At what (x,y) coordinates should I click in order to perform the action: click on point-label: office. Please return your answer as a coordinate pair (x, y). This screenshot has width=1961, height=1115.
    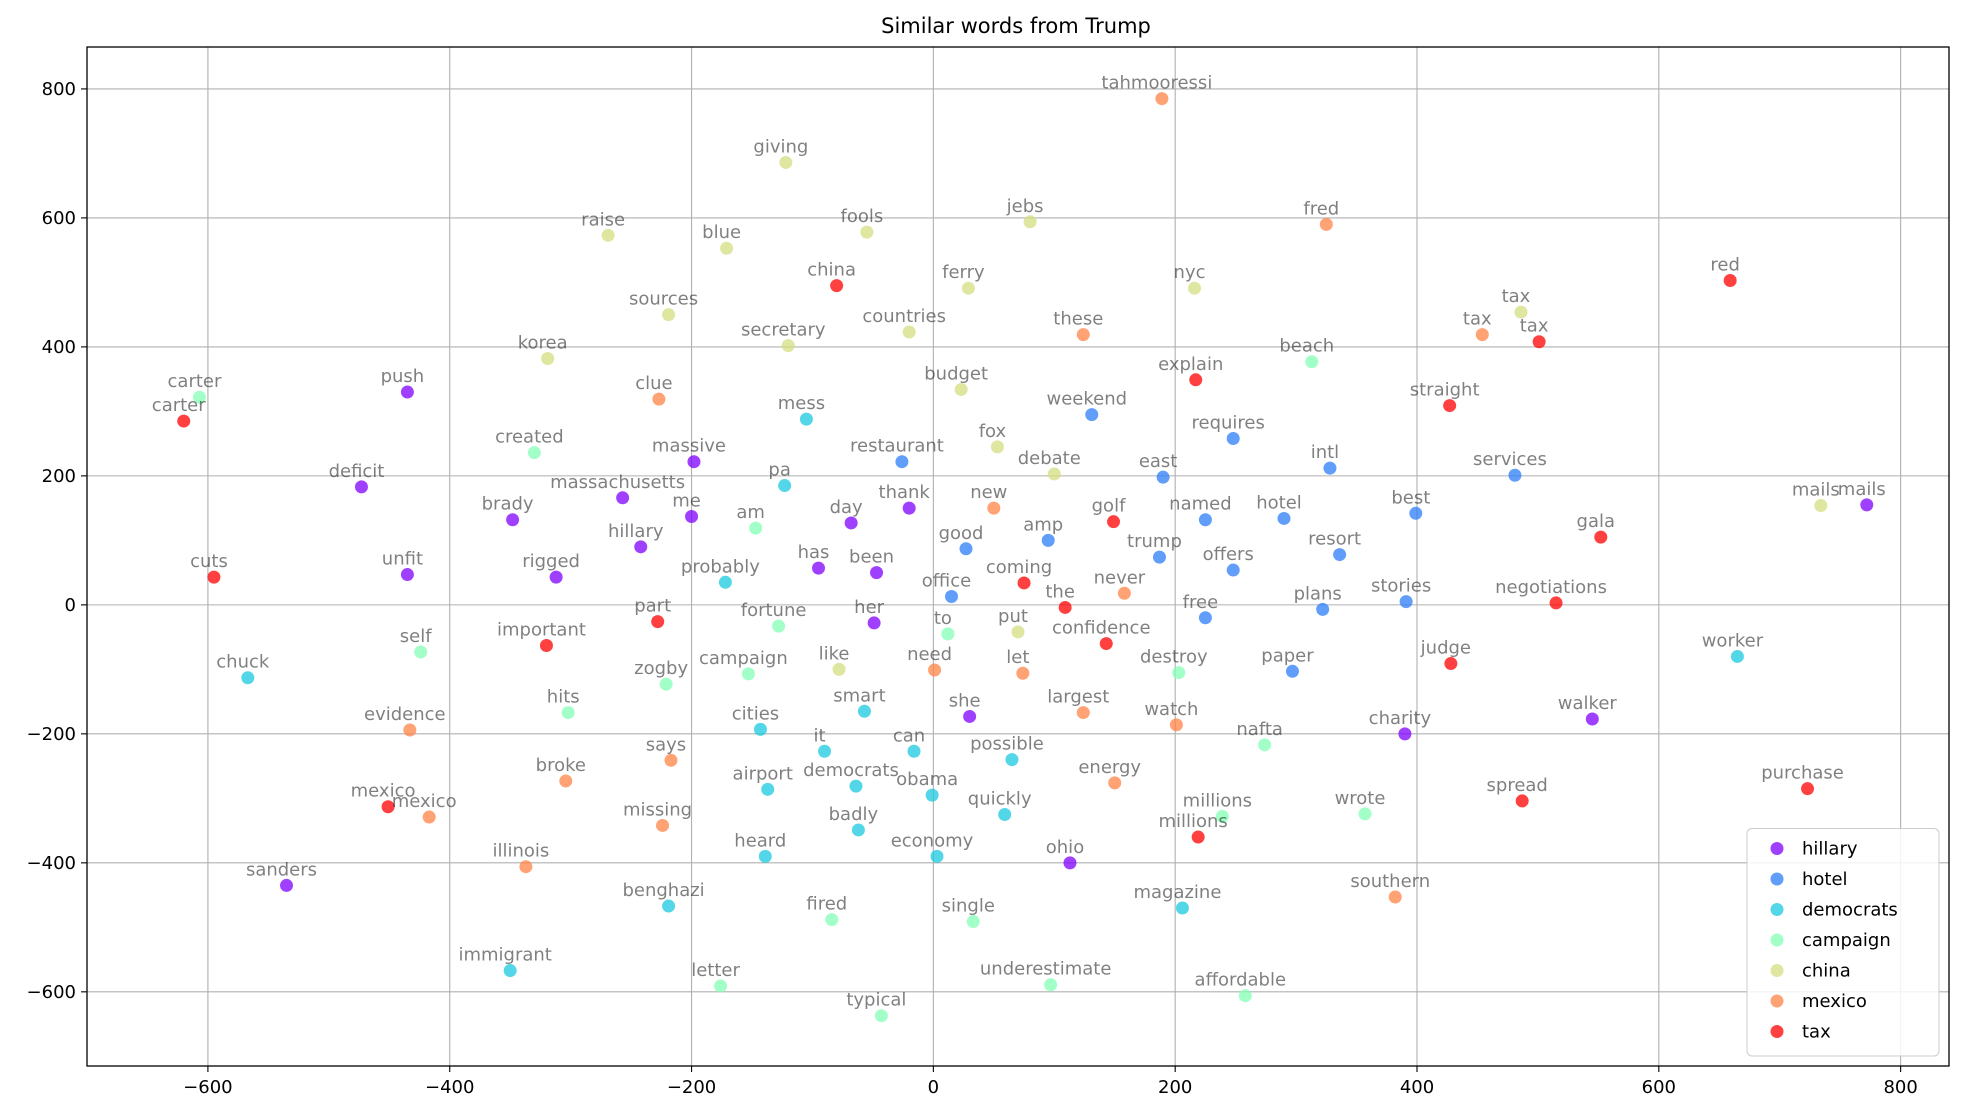
    Looking at the image, I should click on (946, 580).